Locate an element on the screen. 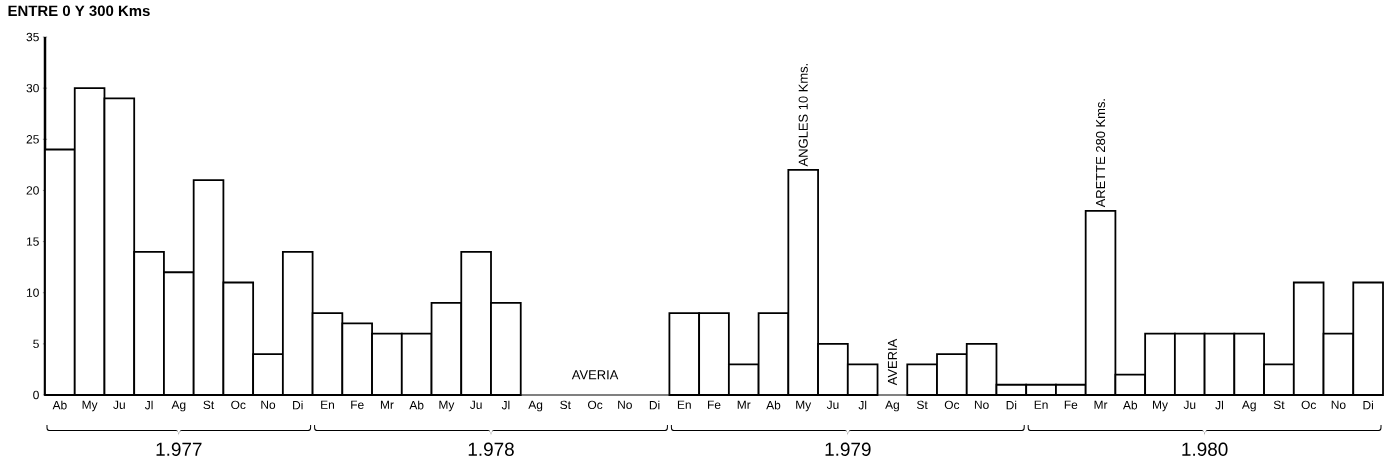 This screenshot has height=468, width=1389. y-tick-label: 30 is located at coordinates (32, 88).